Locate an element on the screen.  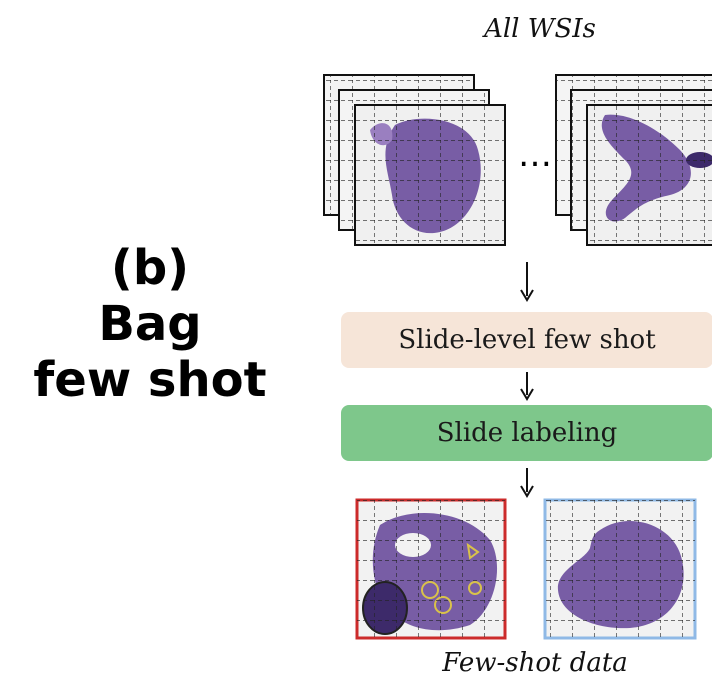
few-shot-positive-slide is located at coordinates (431, 569).